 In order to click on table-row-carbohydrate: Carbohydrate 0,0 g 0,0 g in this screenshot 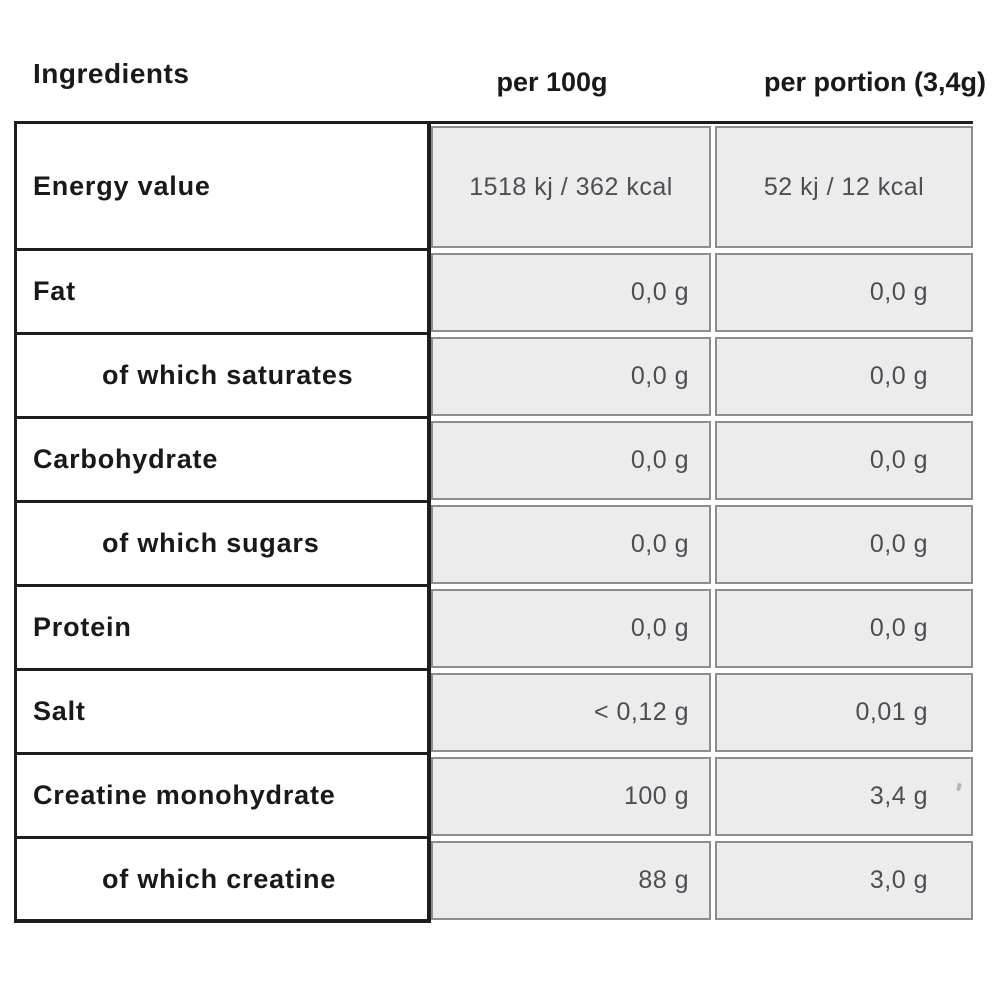, I will do `click(493, 461)`.